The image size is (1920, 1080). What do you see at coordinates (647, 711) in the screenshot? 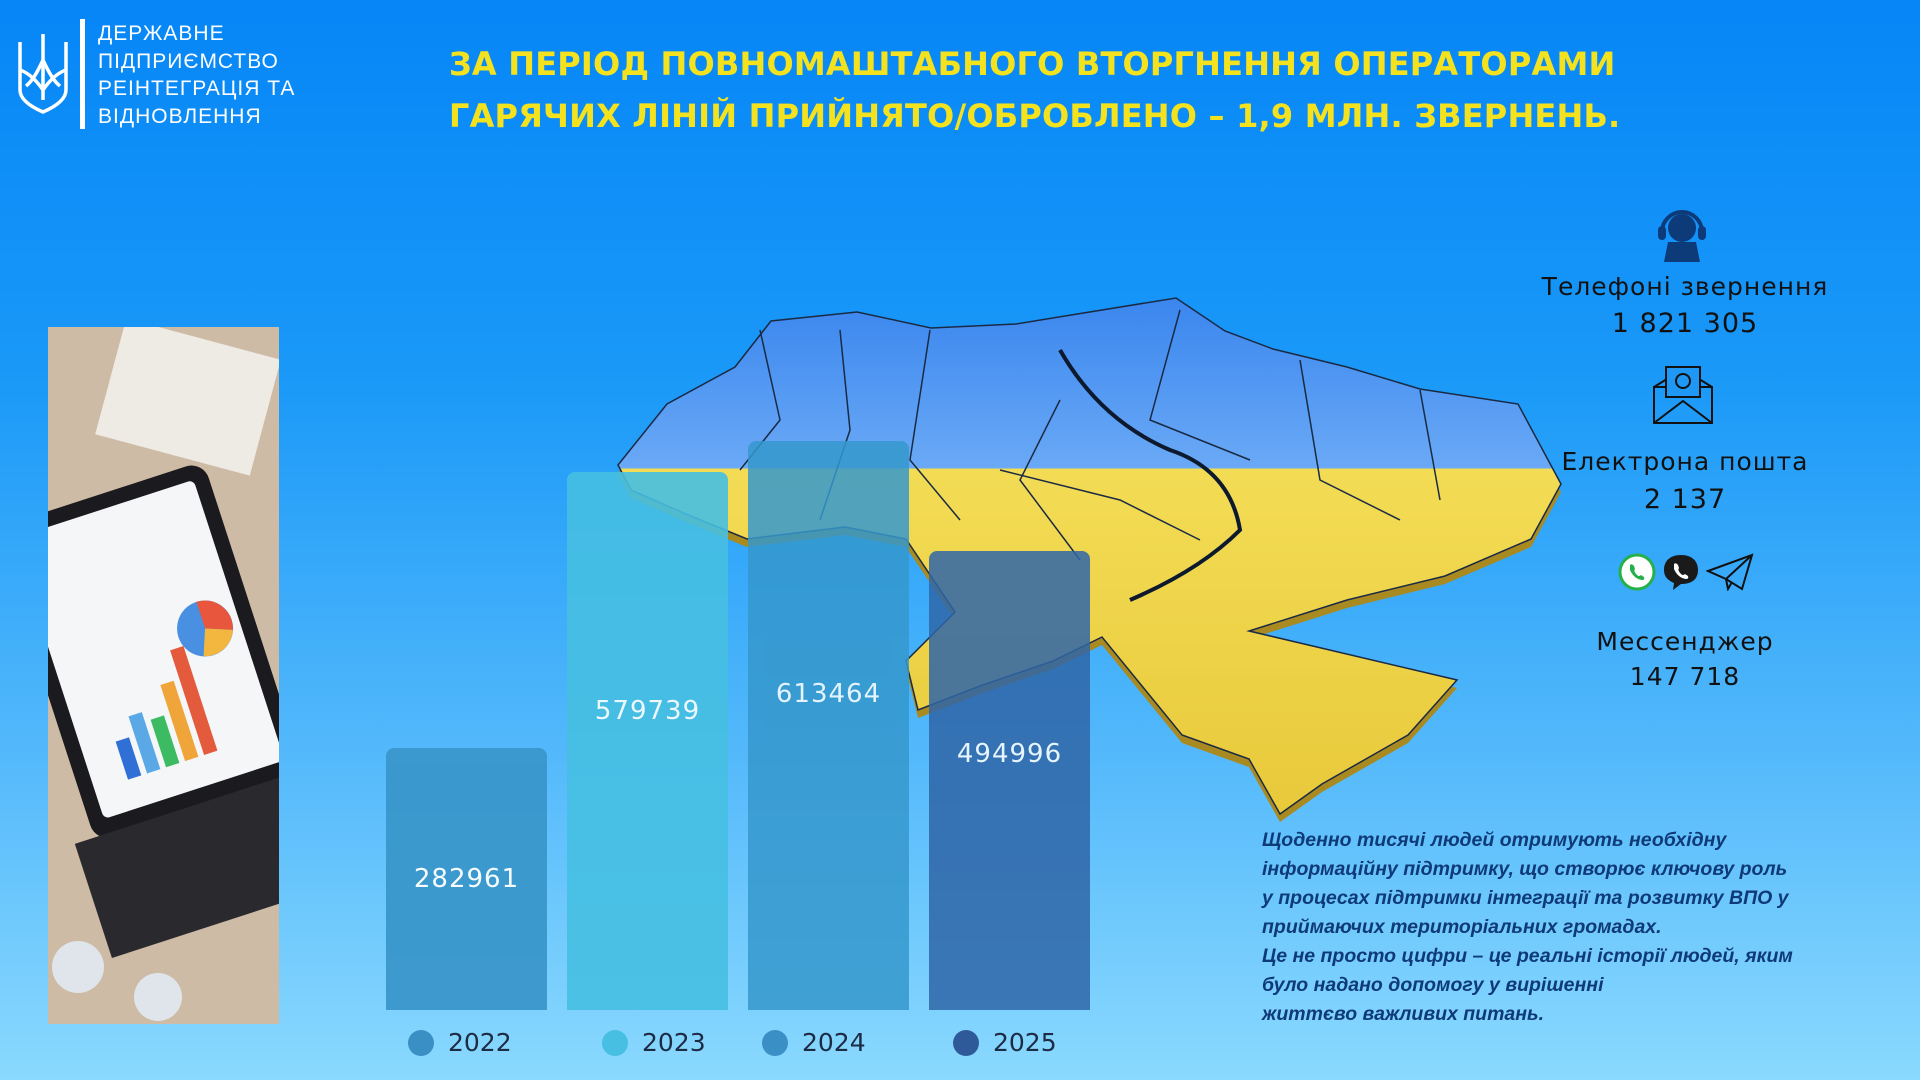
I see `bar-value-label: 579739` at bounding box center [647, 711].